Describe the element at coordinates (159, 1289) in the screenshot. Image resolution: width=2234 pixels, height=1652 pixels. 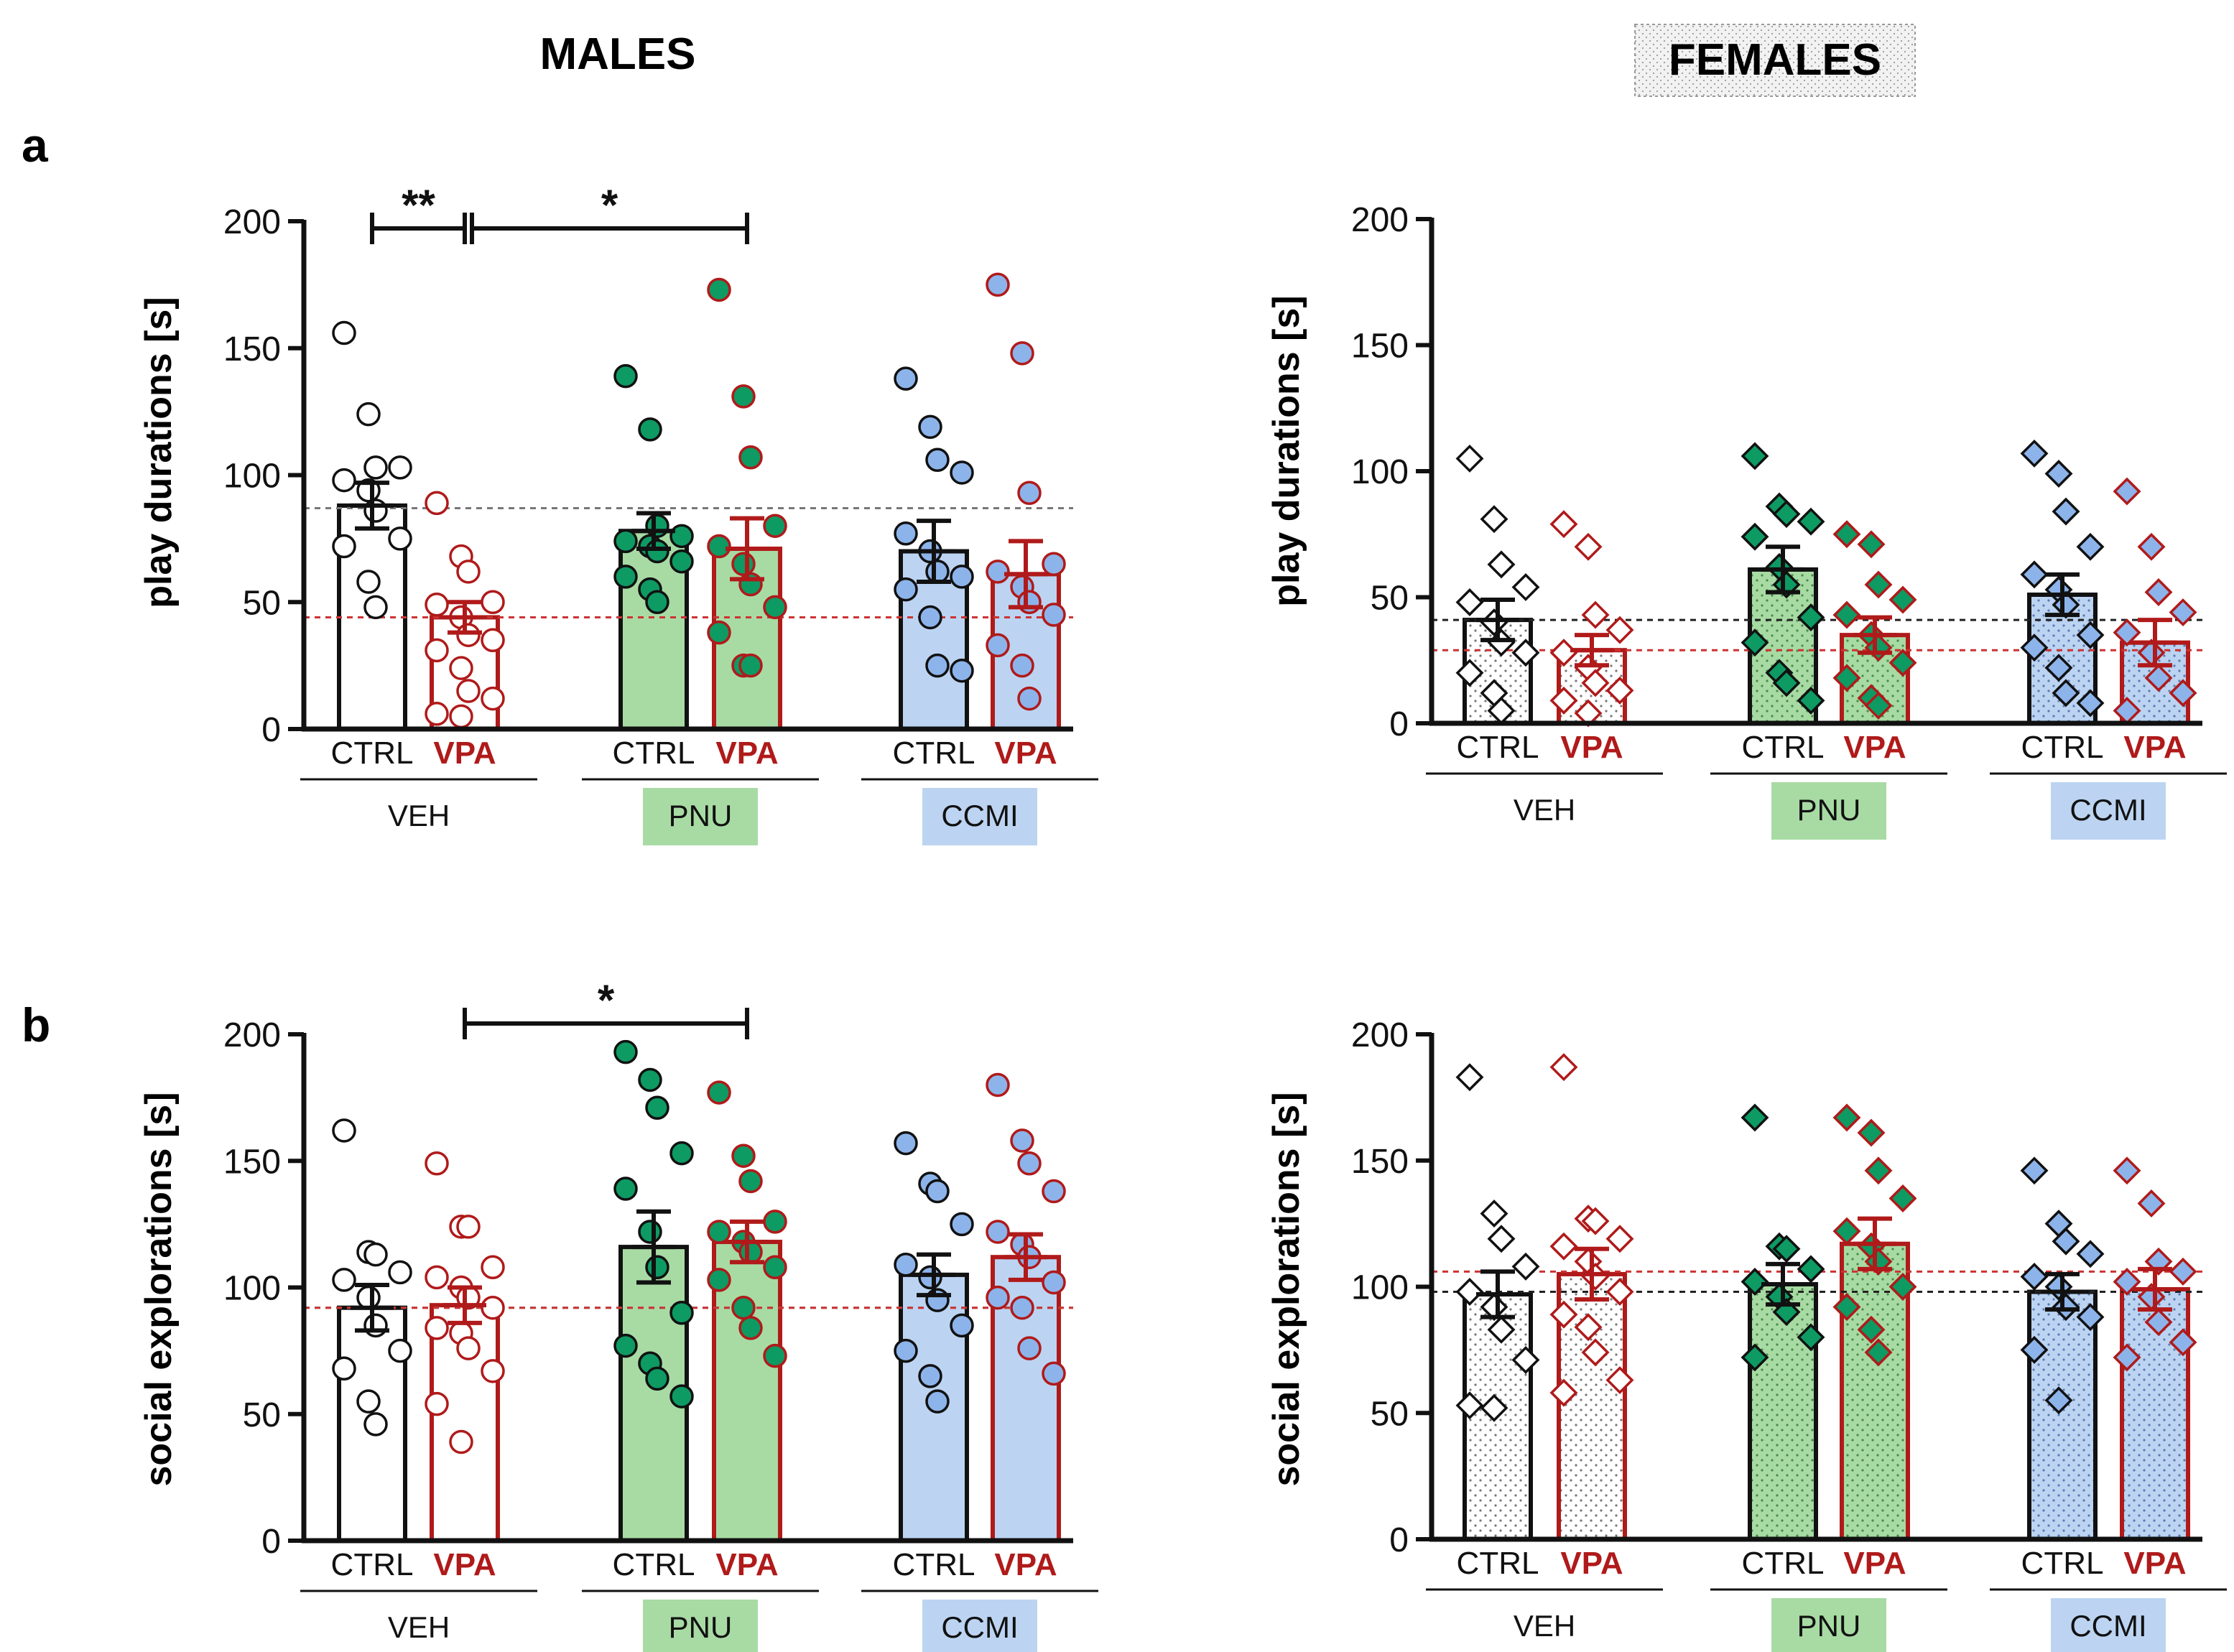
I see `y-axis-label: social explorations [s]` at that location.